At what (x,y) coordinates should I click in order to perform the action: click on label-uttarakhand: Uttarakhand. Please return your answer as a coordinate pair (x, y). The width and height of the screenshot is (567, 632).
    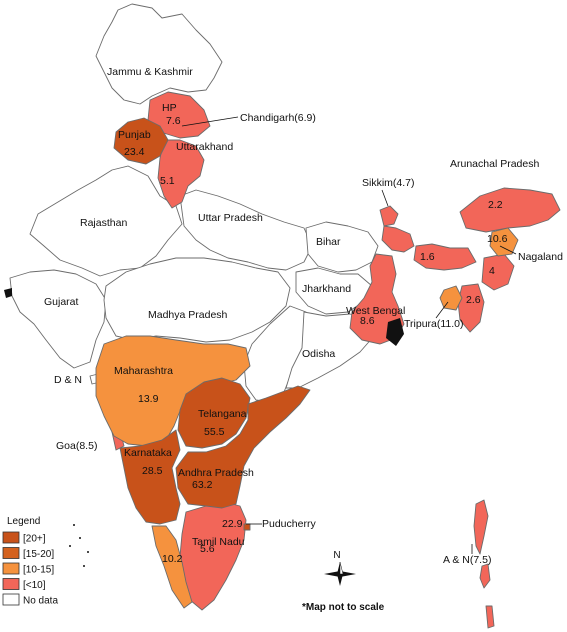
    Looking at the image, I should click on (204, 147).